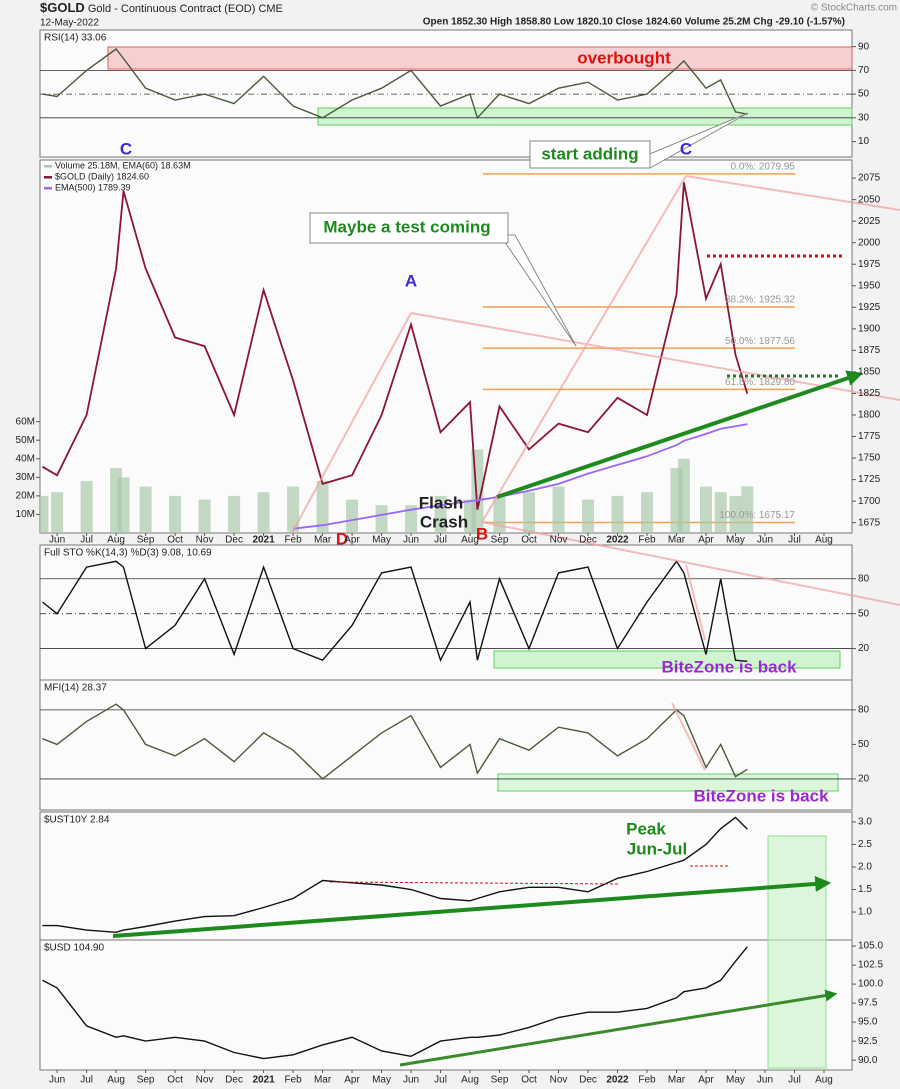  I want to click on y-tick-label: 90.0, so click(868, 1060).